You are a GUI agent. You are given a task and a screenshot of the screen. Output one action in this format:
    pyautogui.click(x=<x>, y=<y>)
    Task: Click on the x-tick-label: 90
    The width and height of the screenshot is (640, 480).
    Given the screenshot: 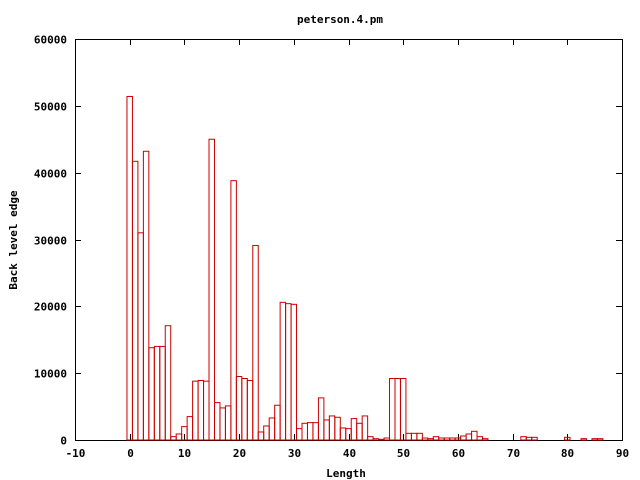 What is the action you would take?
    pyautogui.click(x=622, y=453)
    